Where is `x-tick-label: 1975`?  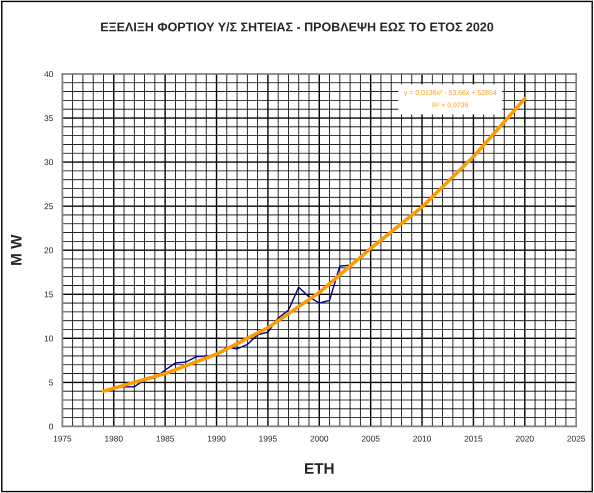 x-tick-label: 1975 is located at coordinates (63, 439).